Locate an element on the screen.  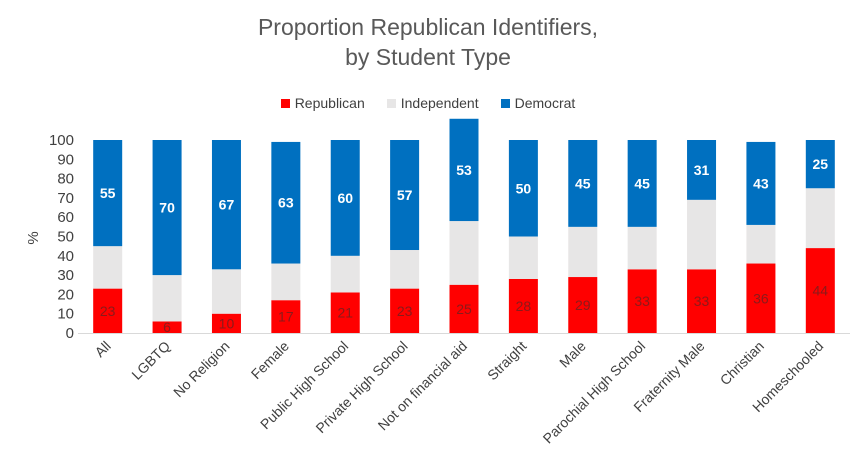
legend-label-independent: Independent is located at coordinates (439, 103).